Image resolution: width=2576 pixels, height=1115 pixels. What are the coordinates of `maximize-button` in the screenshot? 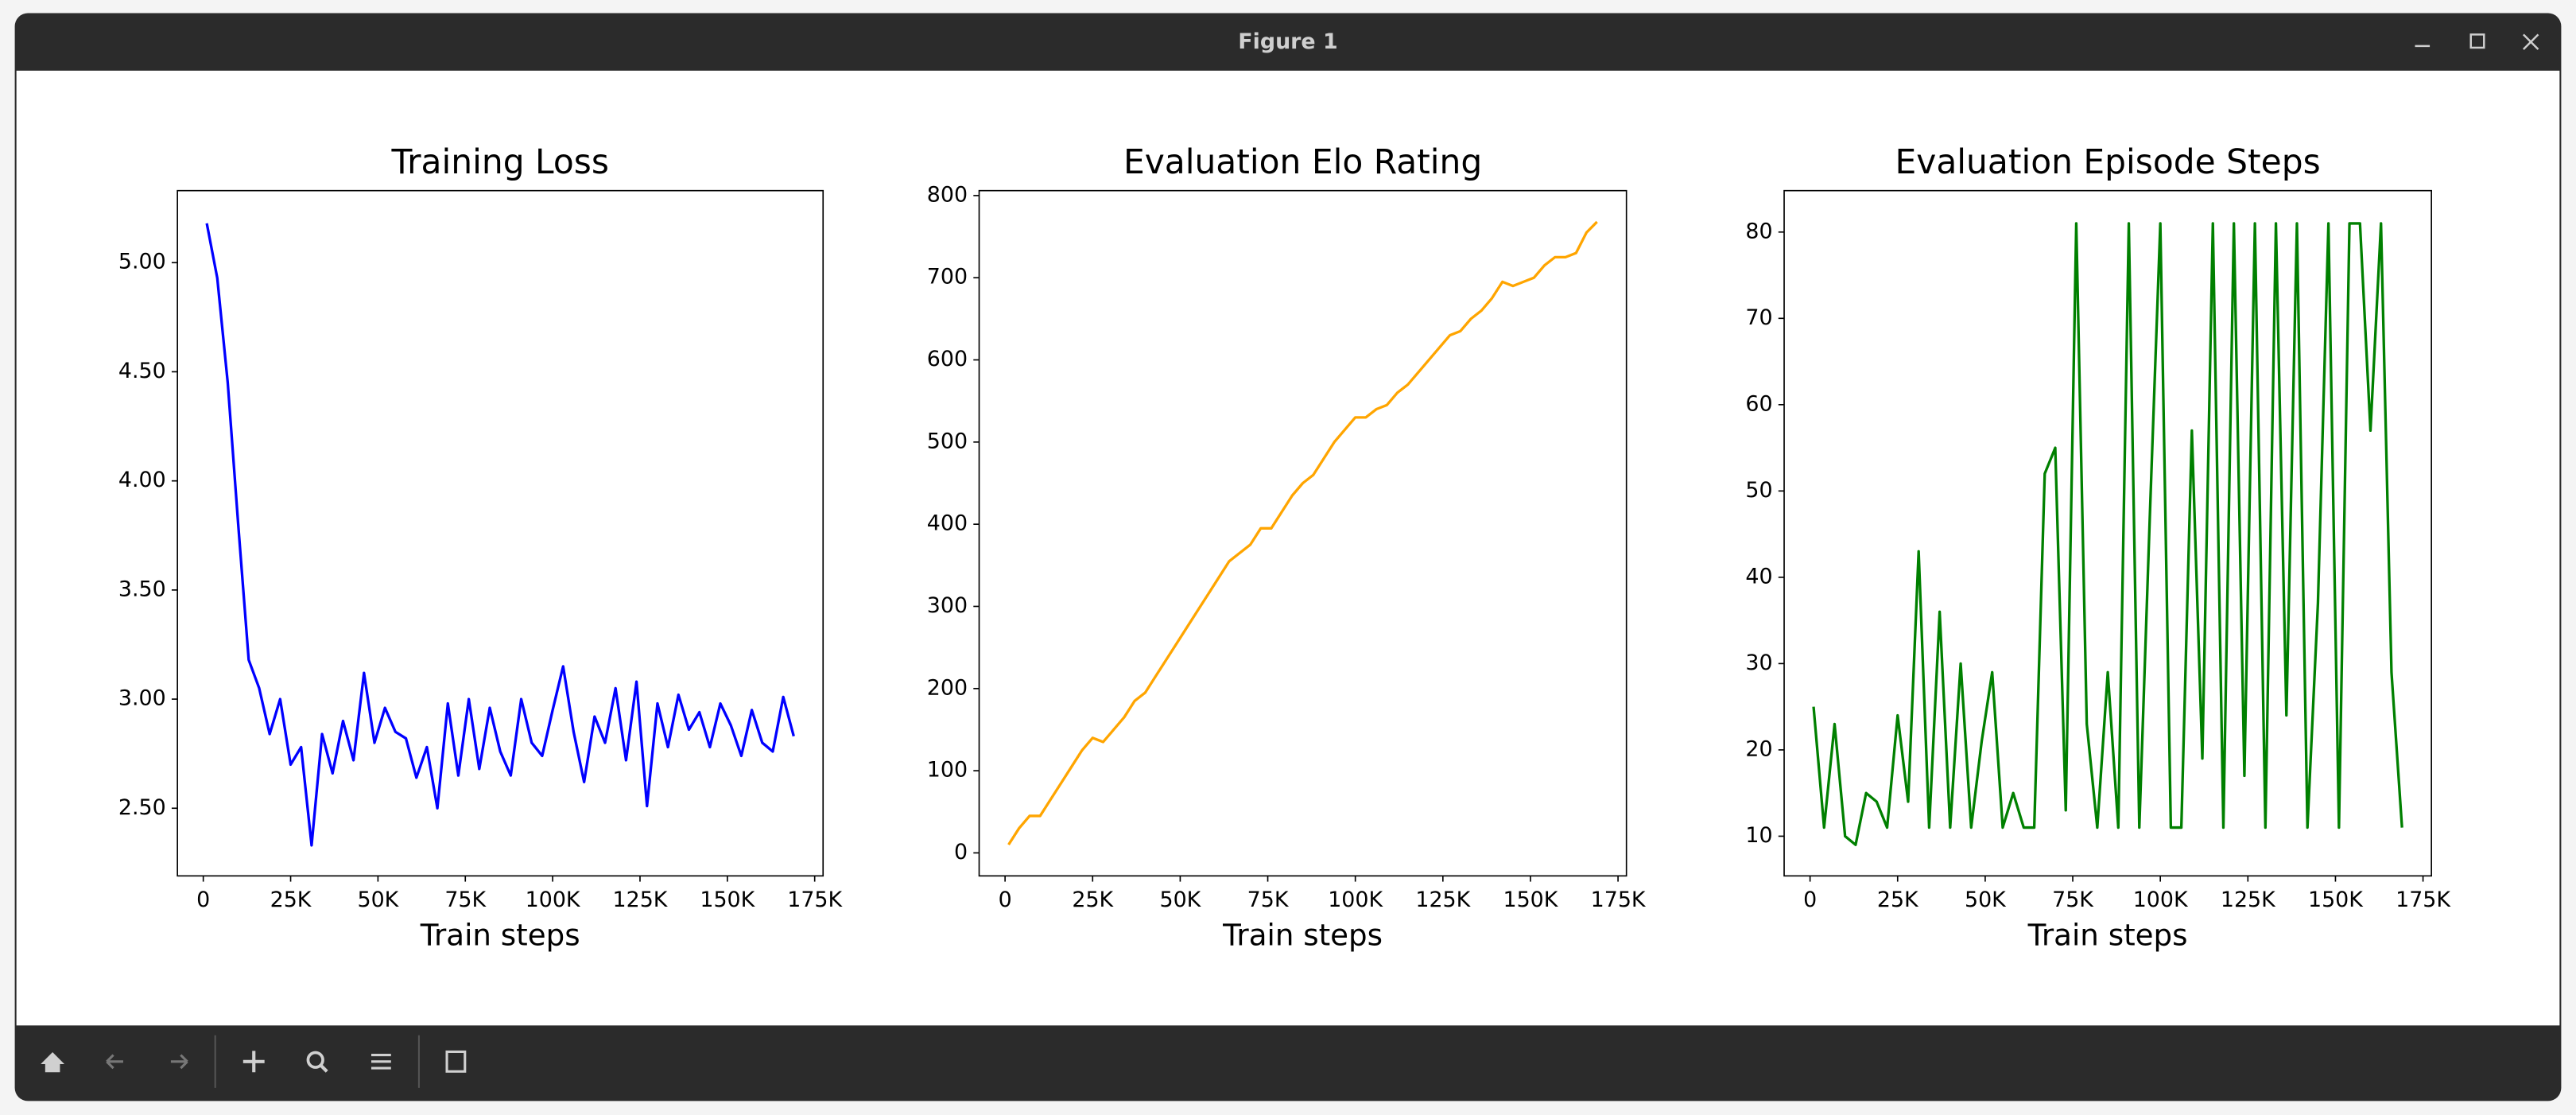 It's located at (2477, 41).